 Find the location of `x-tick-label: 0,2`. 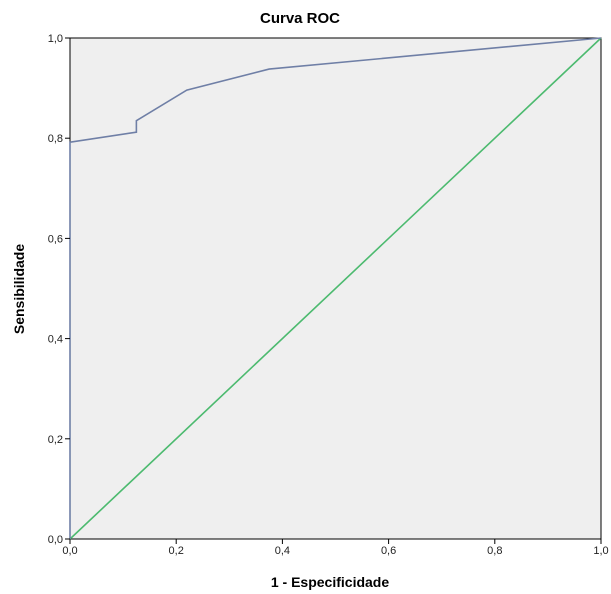

x-tick-label: 0,2 is located at coordinates (176, 551).